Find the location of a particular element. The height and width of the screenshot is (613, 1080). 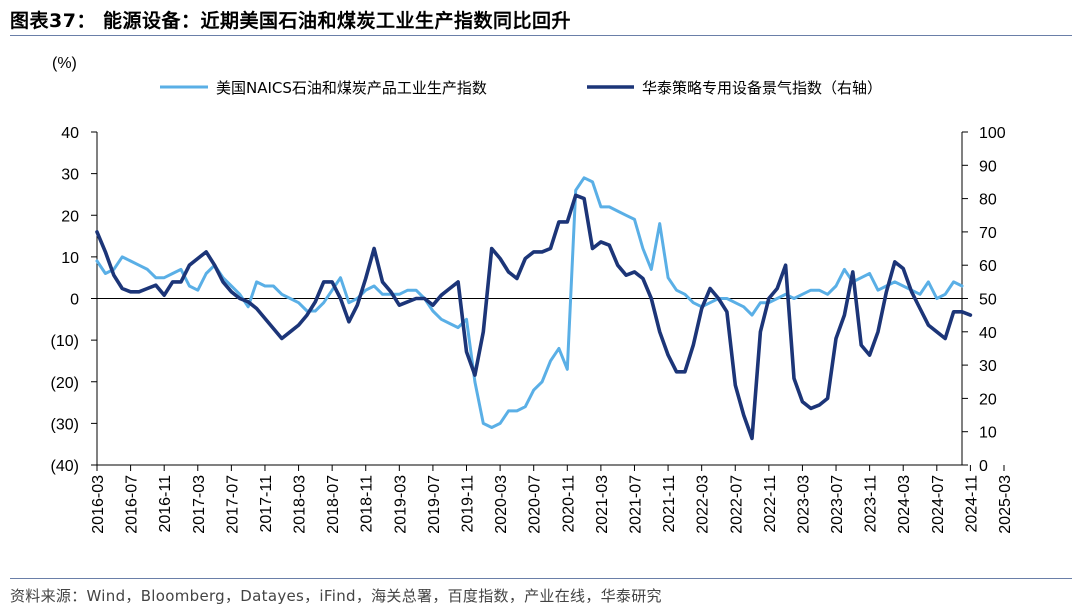

x-tick-label: 2018-03 is located at coordinates (300, 504).